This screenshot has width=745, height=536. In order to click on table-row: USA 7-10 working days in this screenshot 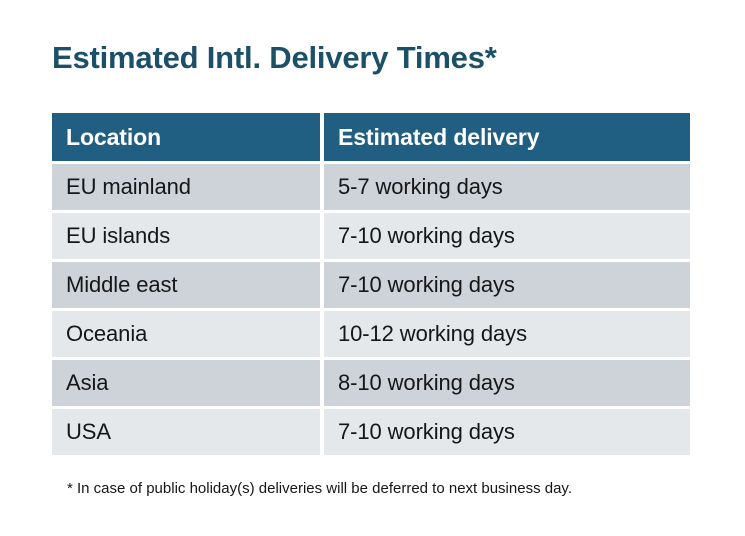, I will do `click(371, 432)`.